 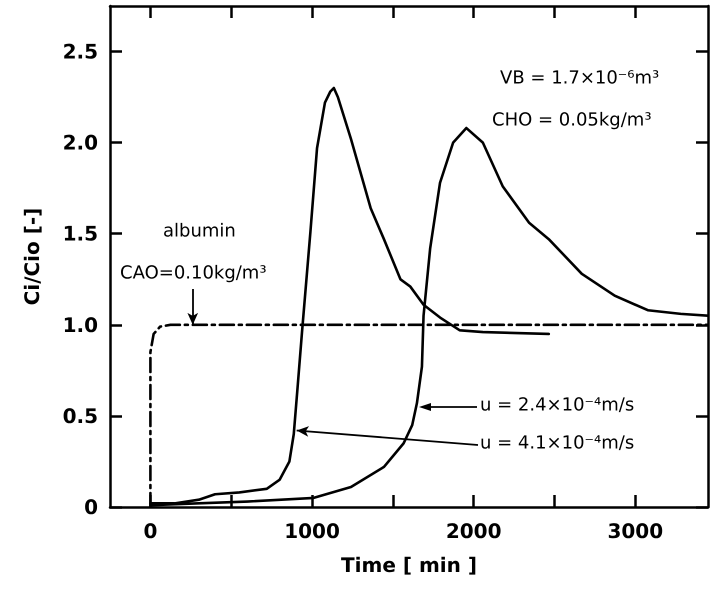 What do you see at coordinates (150, 531) in the screenshot?
I see `x-tick-label: 0` at bounding box center [150, 531].